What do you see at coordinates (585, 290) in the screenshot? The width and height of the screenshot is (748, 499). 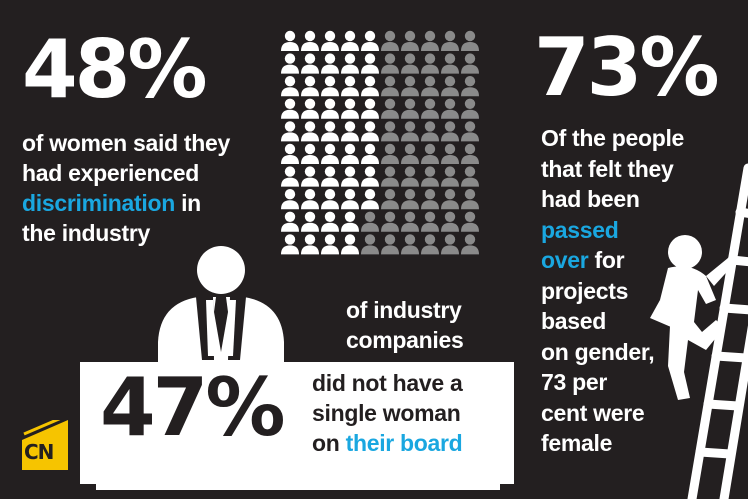 I see `stat3-line-6: projects` at bounding box center [585, 290].